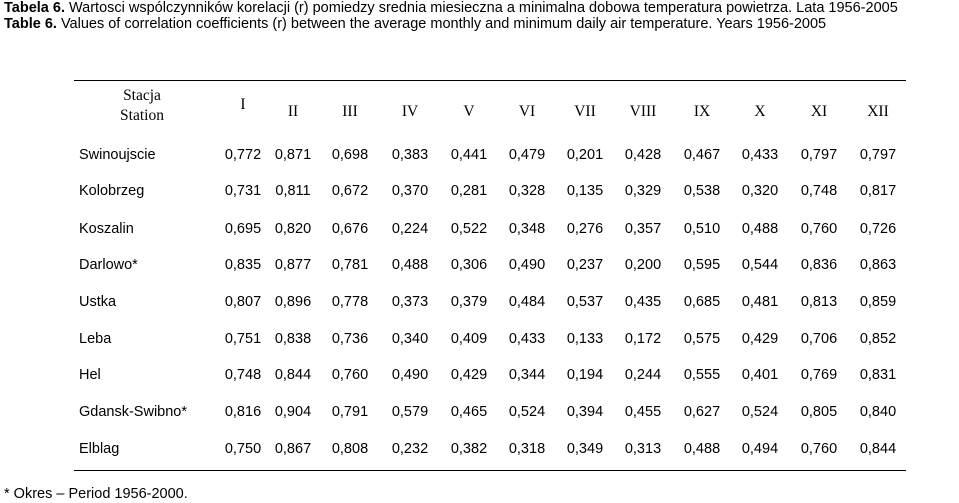  I want to click on station-name: Leba, so click(95, 339).